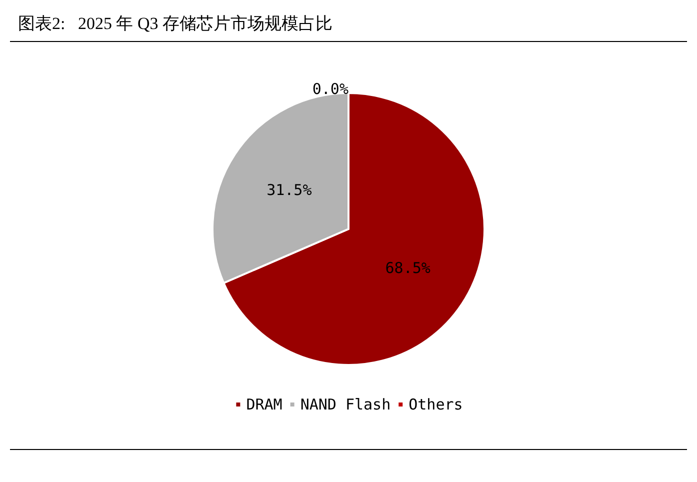  What do you see at coordinates (175, 24) in the screenshot?
I see `chart-title: 图表2: 2025 年 Q3 存储芯片市场规模占比` at bounding box center [175, 24].